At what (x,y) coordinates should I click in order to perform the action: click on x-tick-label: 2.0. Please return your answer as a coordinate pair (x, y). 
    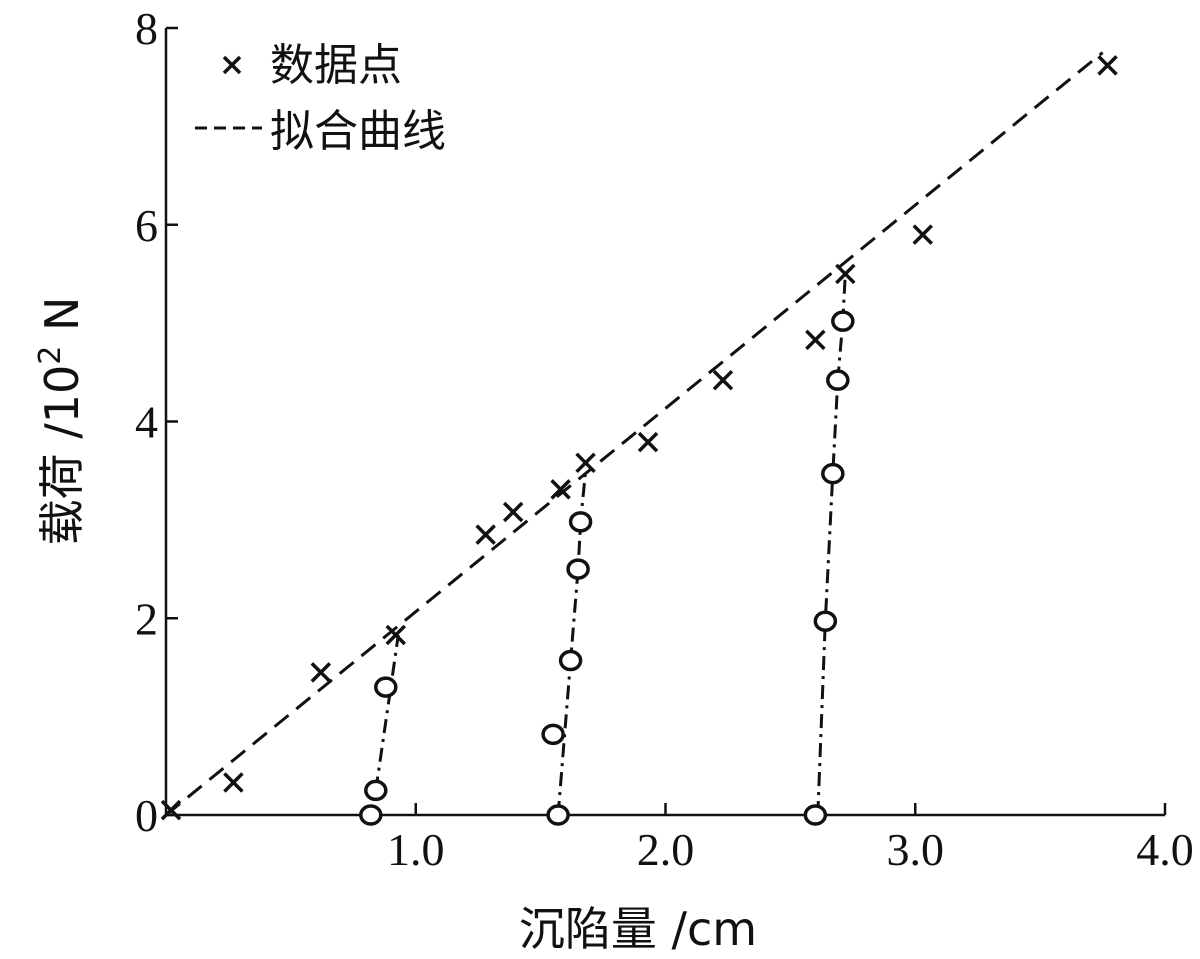
    Looking at the image, I should click on (666, 849).